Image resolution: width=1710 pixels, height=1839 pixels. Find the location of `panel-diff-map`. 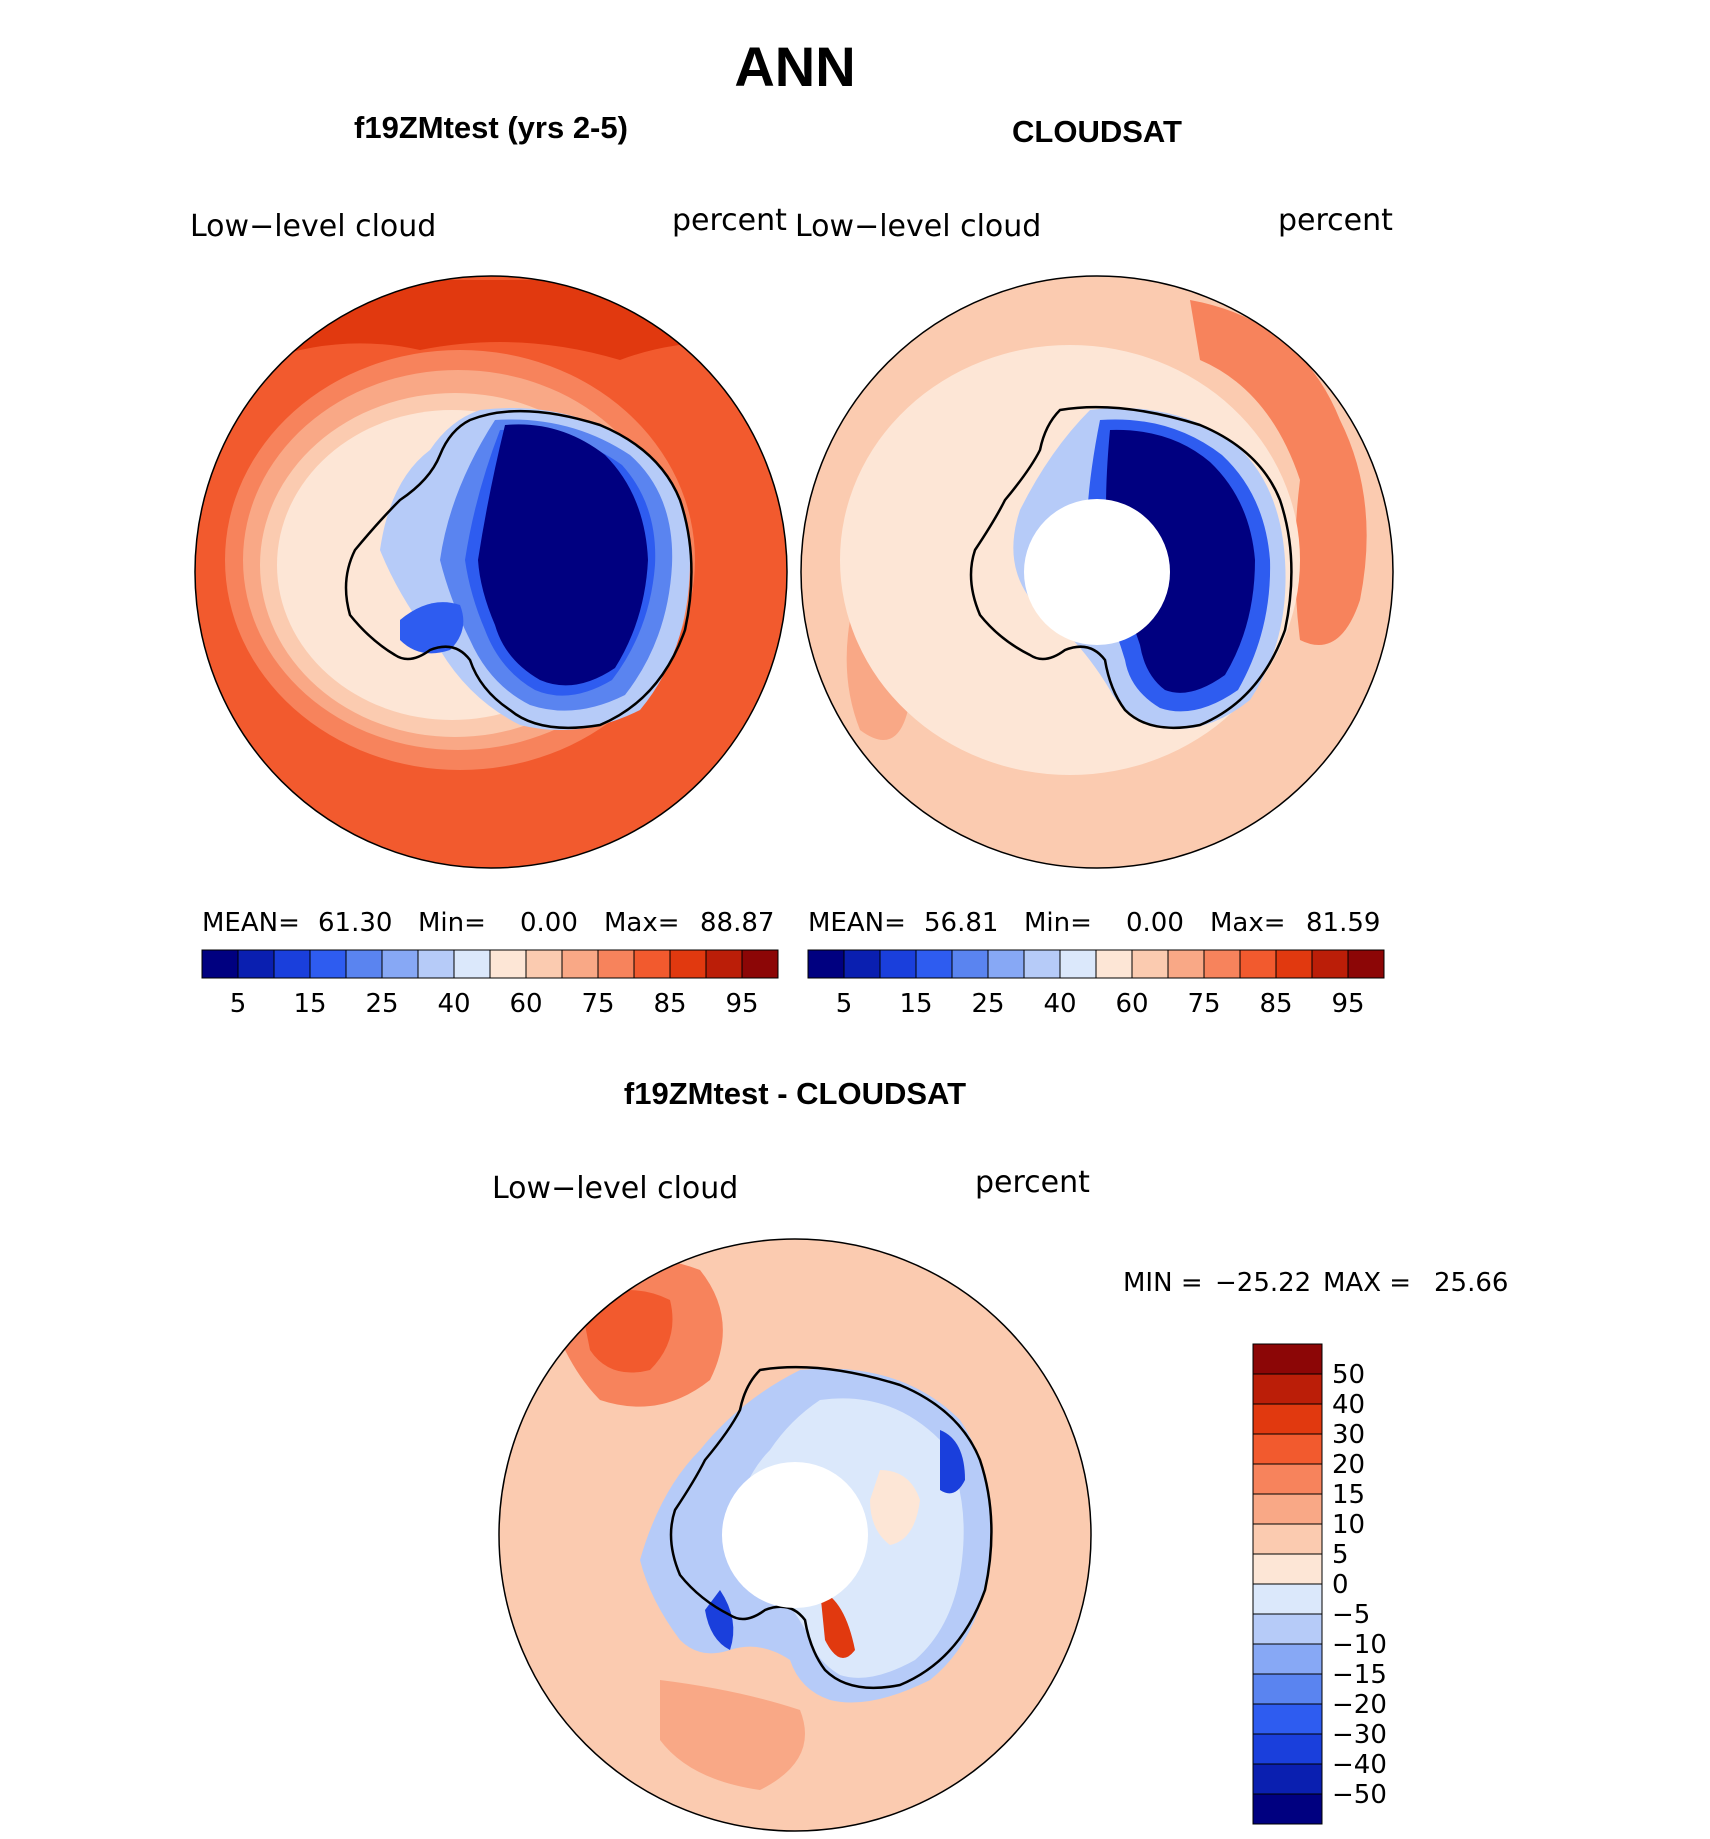

panel-diff-map is located at coordinates (795, 1535).